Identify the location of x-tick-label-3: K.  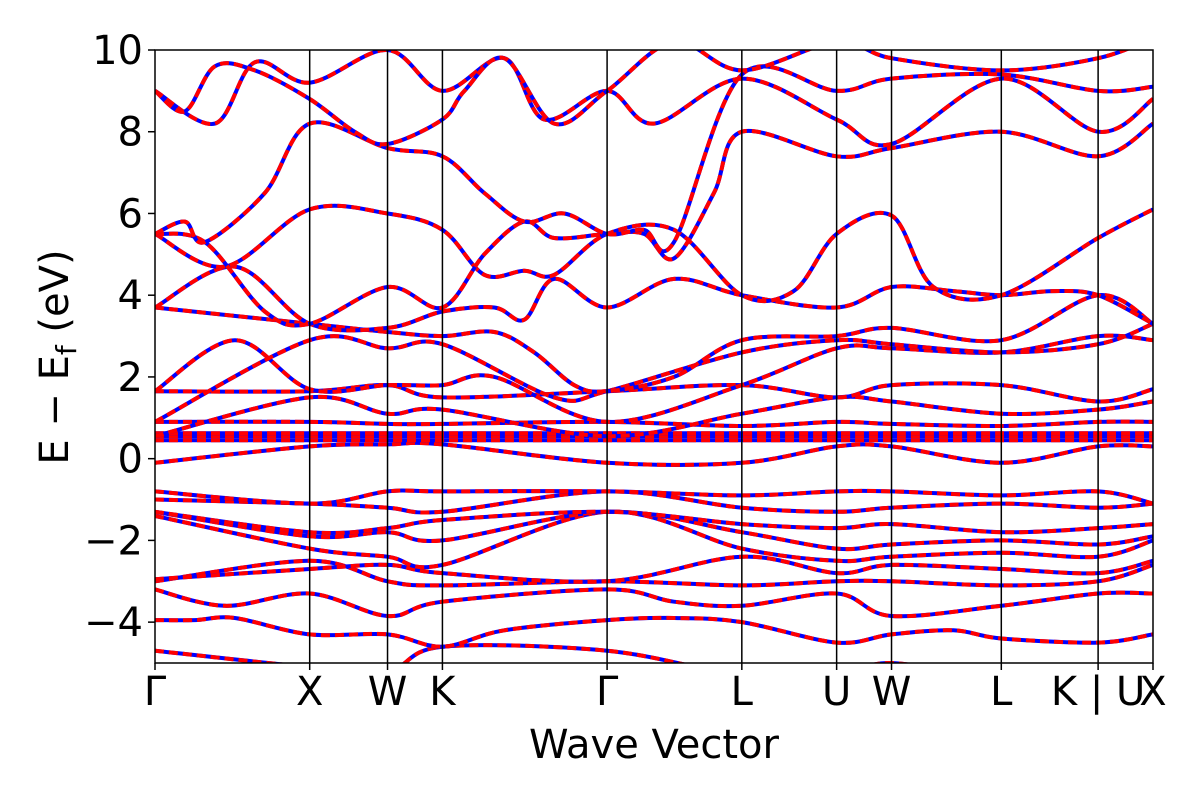
(443, 692).